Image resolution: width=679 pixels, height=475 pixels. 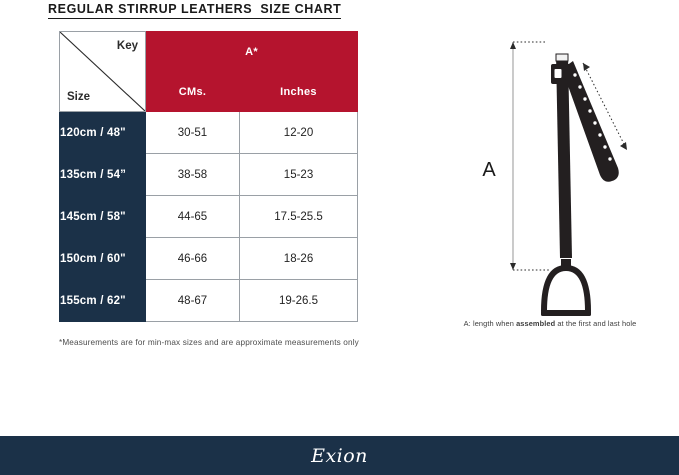 I want to click on row-value-cms: 38-58, so click(x=192, y=174).